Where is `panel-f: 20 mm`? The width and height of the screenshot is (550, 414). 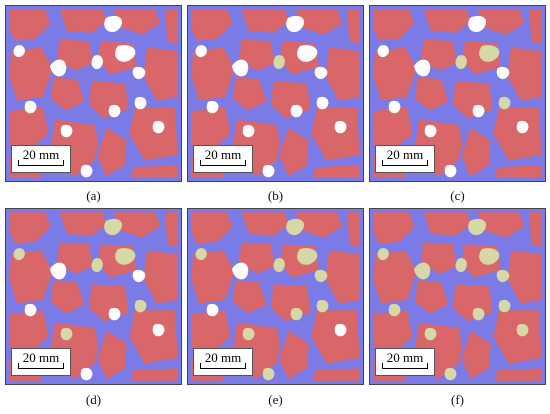
panel-f: 20 mm is located at coordinates (457, 296).